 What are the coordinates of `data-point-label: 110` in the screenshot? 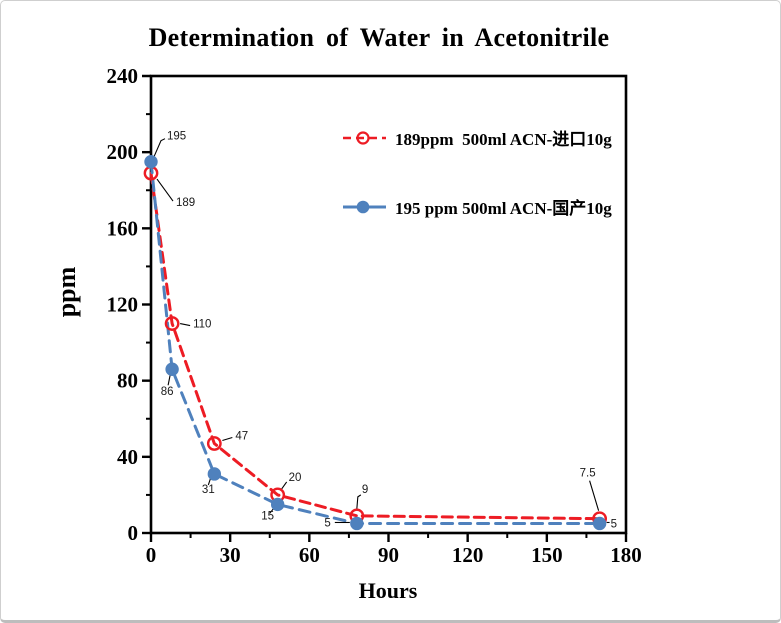 It's located at (202, 325).